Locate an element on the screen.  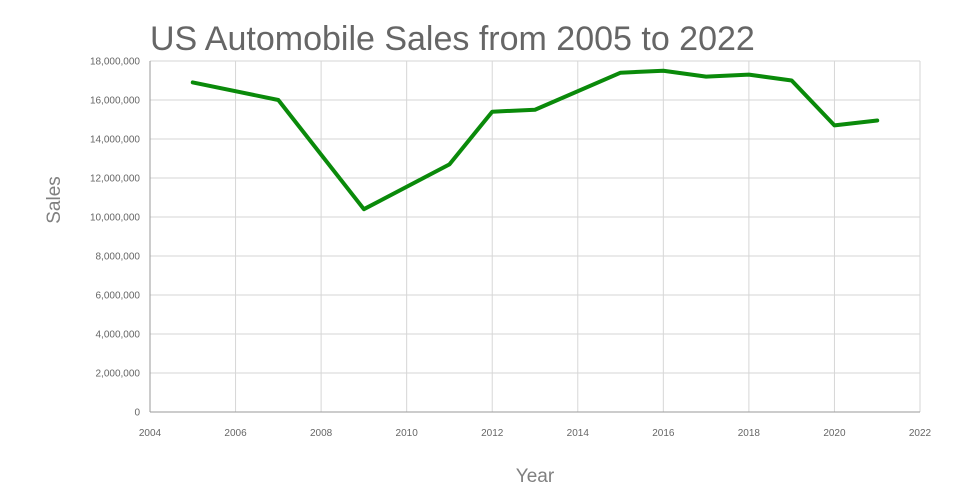
x-tick-label: 2018 is located at coordinates (749, 433).